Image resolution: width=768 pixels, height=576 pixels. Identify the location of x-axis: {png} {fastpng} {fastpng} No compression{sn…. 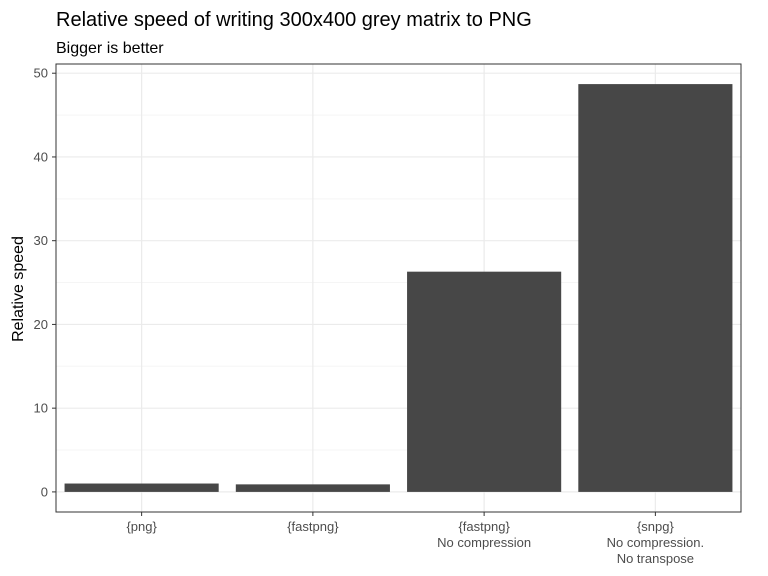
(415, 539).